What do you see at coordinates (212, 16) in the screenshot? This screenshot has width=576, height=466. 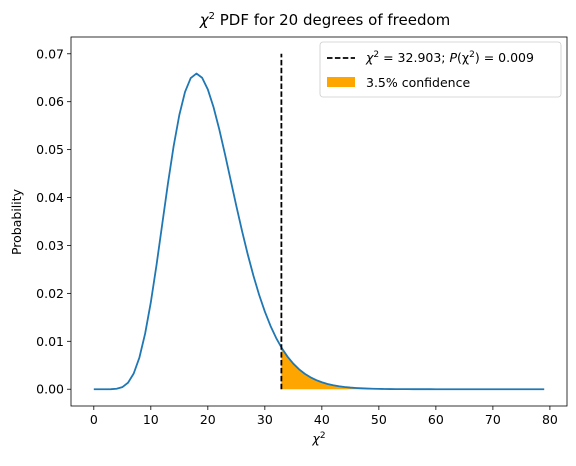 I see `title-sup: 2` at bounding box center [212, 16].